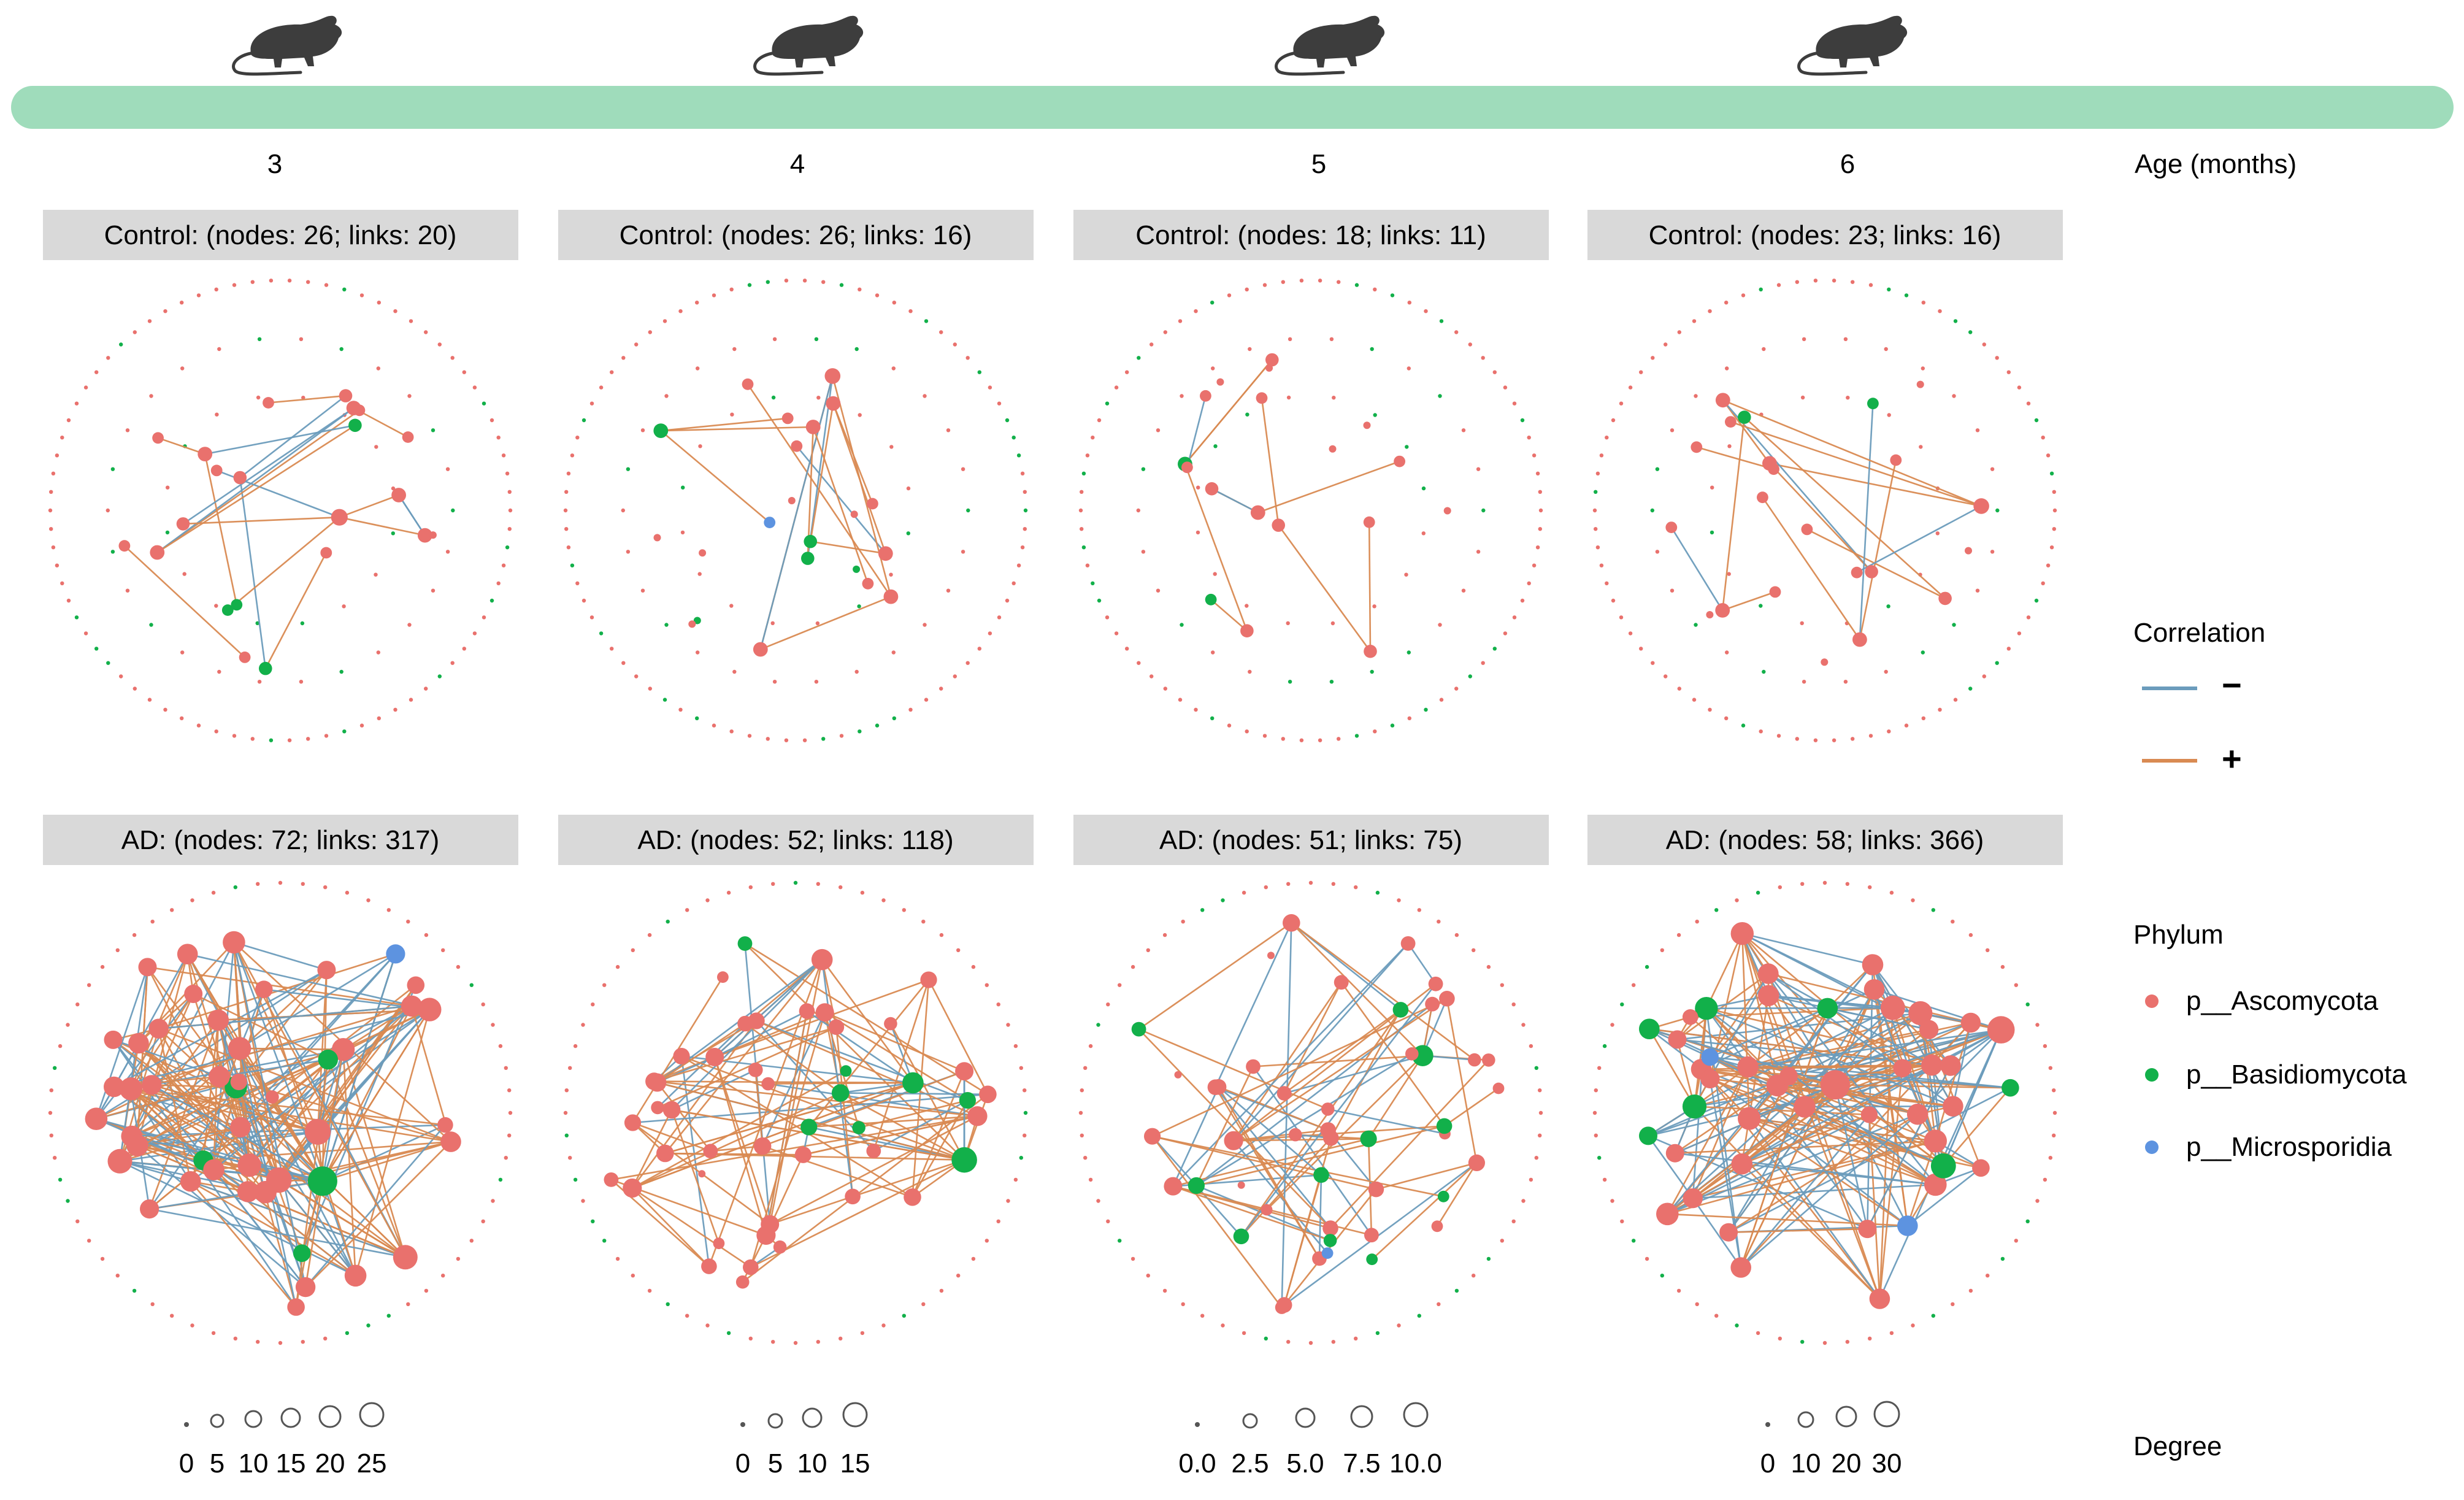 The height and width of the screenshot is (1500, 2464). What do you see at coordinates (796, 235) in the screenshot?
I see `panel-title-control-4: Control: (nodes: 26; links: 16)` at bounding box center [796, 235].